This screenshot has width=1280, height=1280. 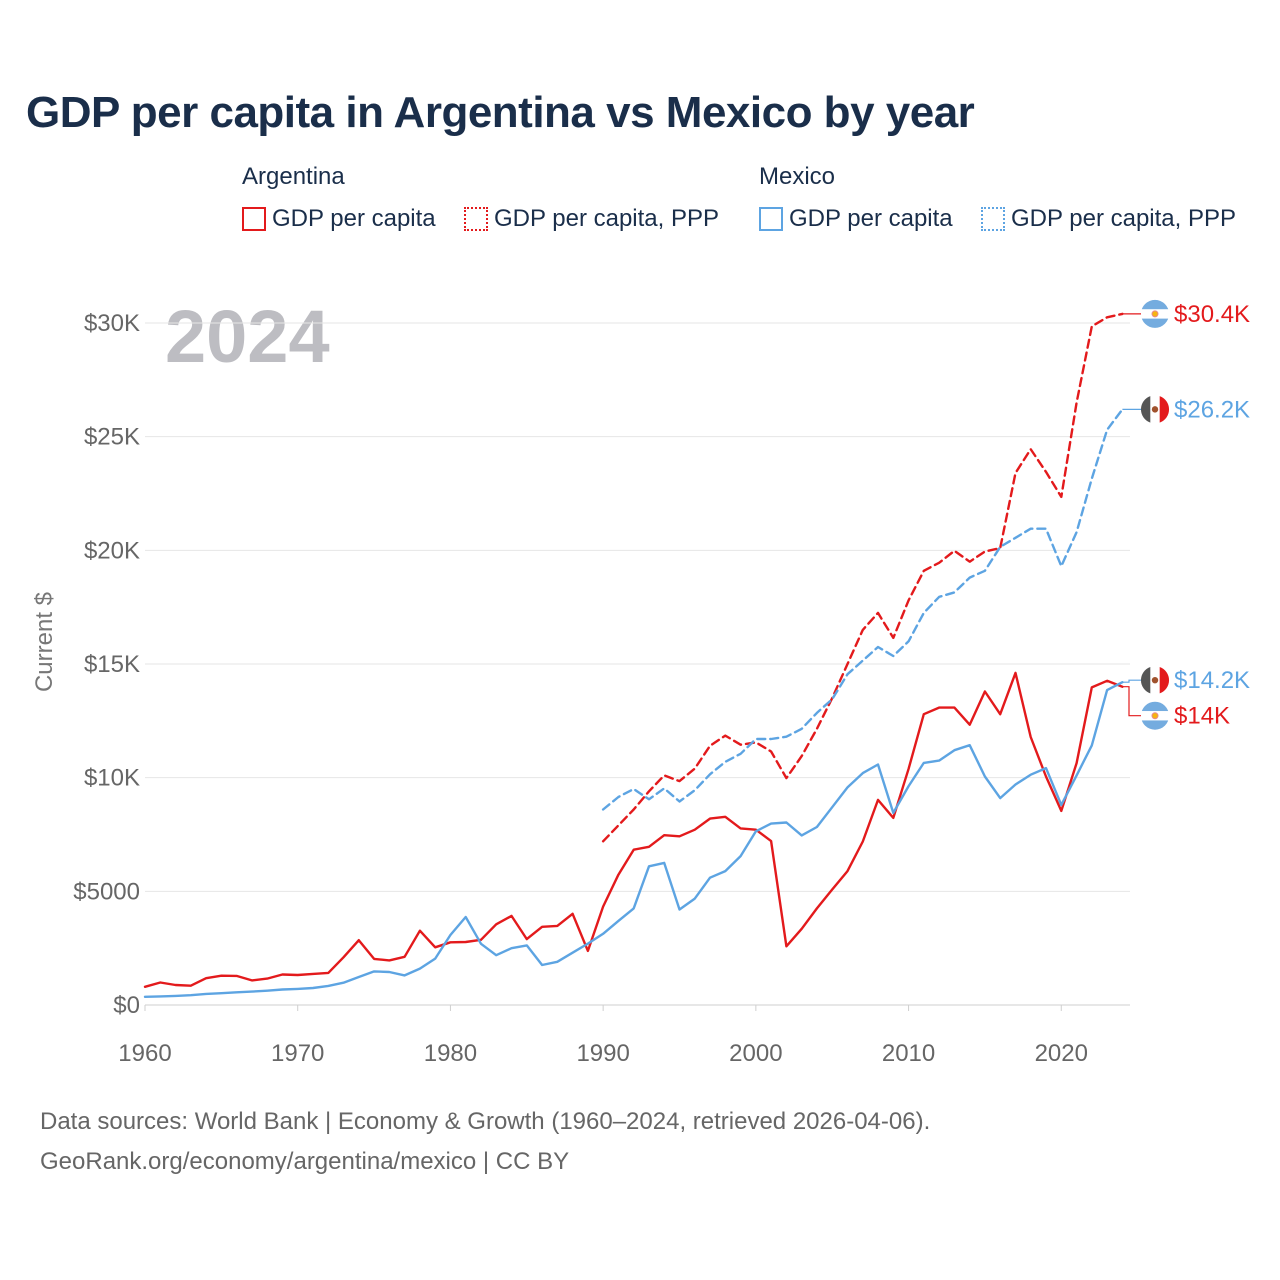 I want to click on legend-item-mexico-ppp: GDP per capita, PPP, so click(x=1108, y=219).